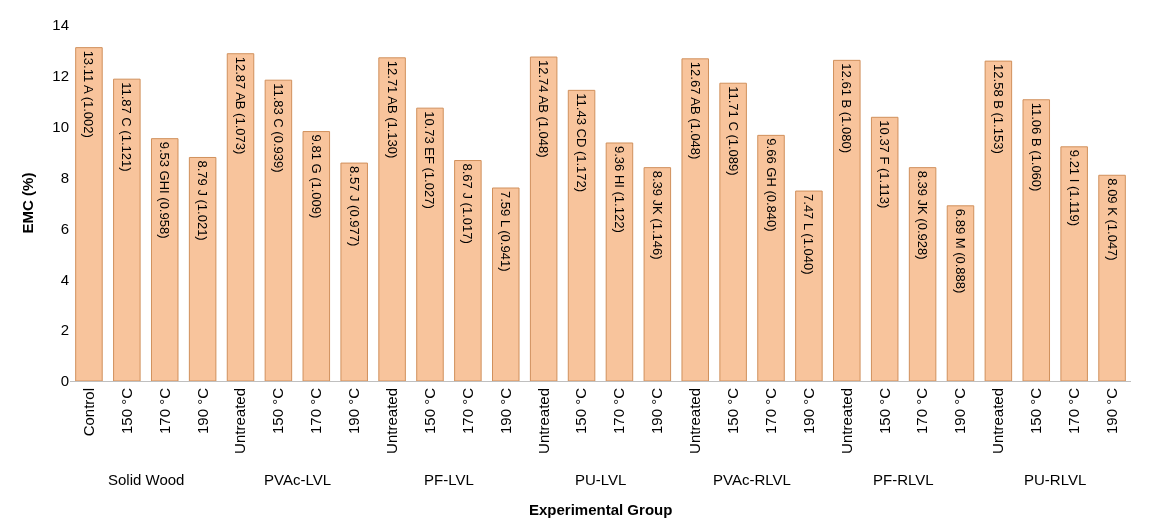 Image resolution: width=1151 pixels, height=531 pixels. Describe the element at coordinates (1112, 219) in the screenshot. I see `data-label: 8.09 K (1.047)` at that location.